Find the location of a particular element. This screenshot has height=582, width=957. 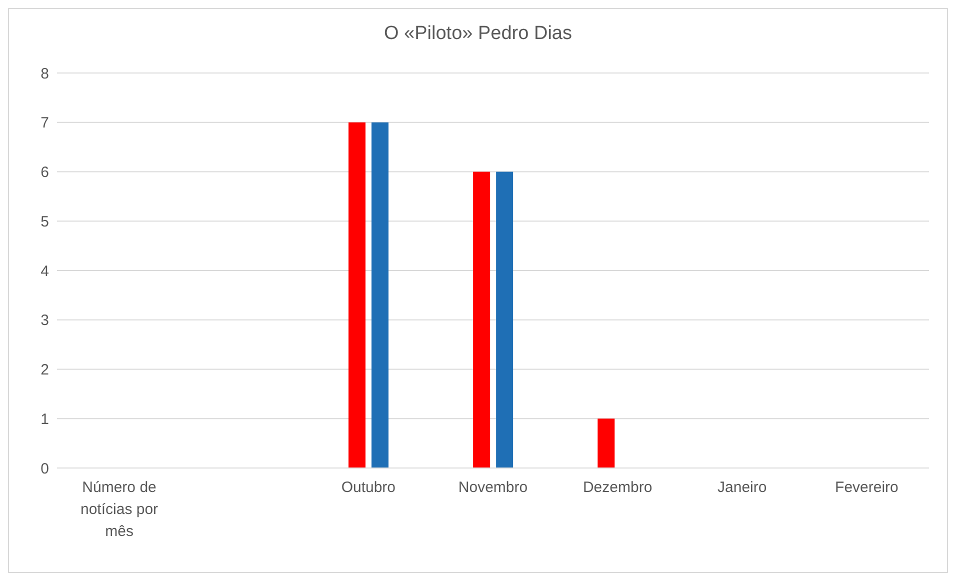

y-tick-label: 5 is located at coordinates (44, 221).